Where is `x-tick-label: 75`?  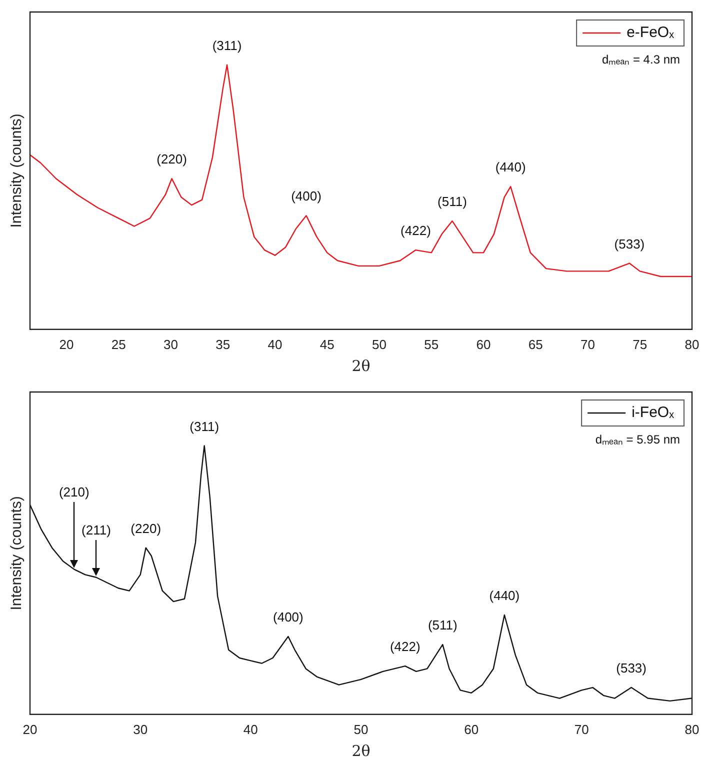 x-tick-label: 75 is located at coordinates (640, 344).